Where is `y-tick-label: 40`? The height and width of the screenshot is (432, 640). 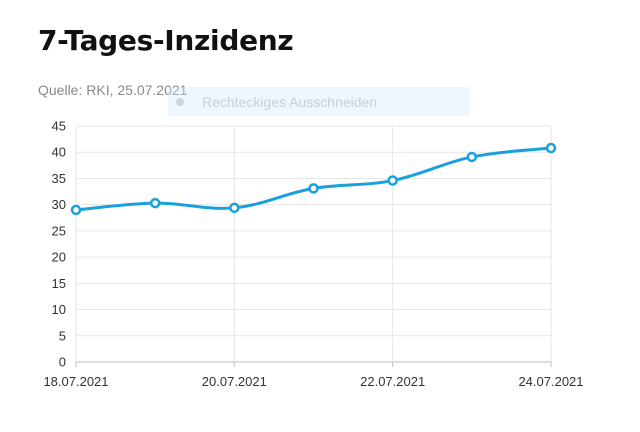
y-tick-label: 40 is located at coordinates (59, 152).